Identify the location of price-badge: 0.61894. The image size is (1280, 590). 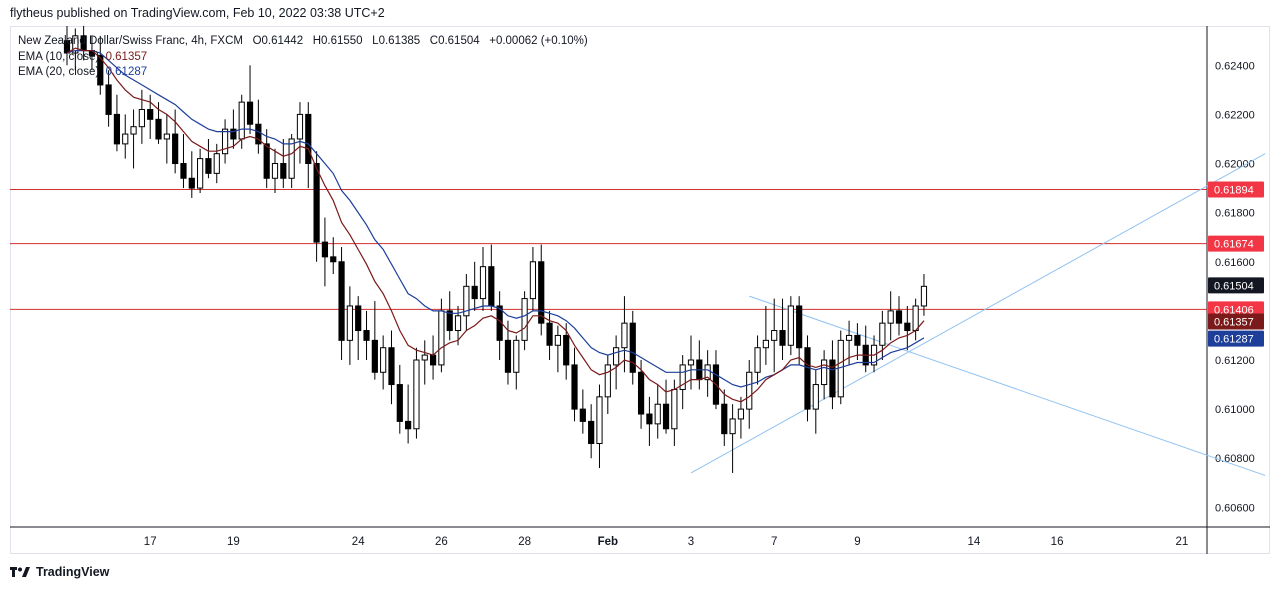
(1236, 189).